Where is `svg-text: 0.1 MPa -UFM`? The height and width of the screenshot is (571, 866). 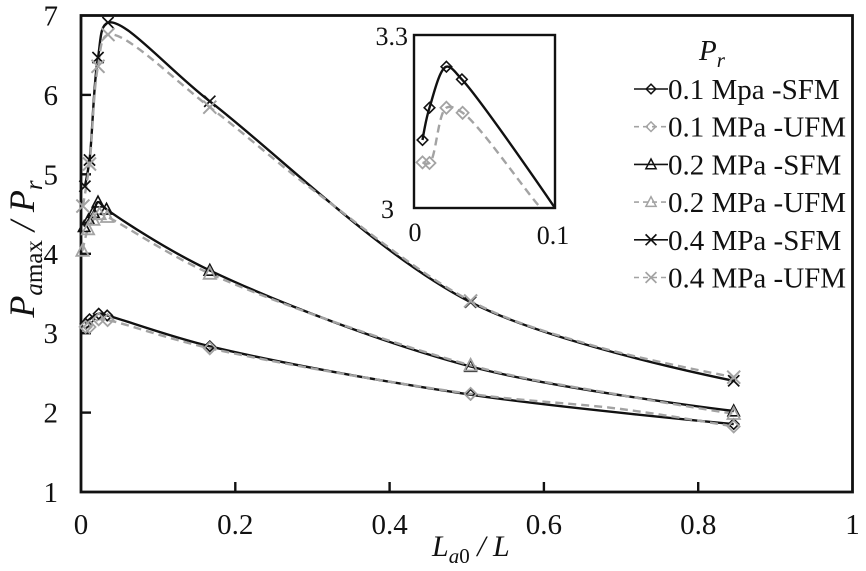
svg-text: 0.1 MPa -UFM is located at coordinates (757, 128).